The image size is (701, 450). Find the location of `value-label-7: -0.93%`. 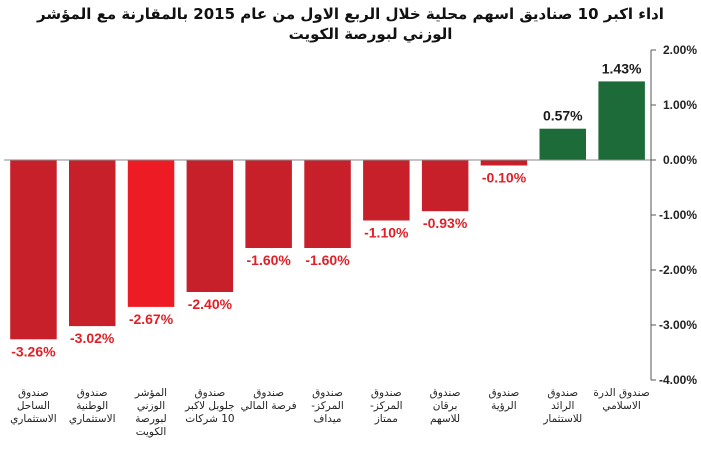

value-label-7: -0.93% is located at coordinates (445, 223).